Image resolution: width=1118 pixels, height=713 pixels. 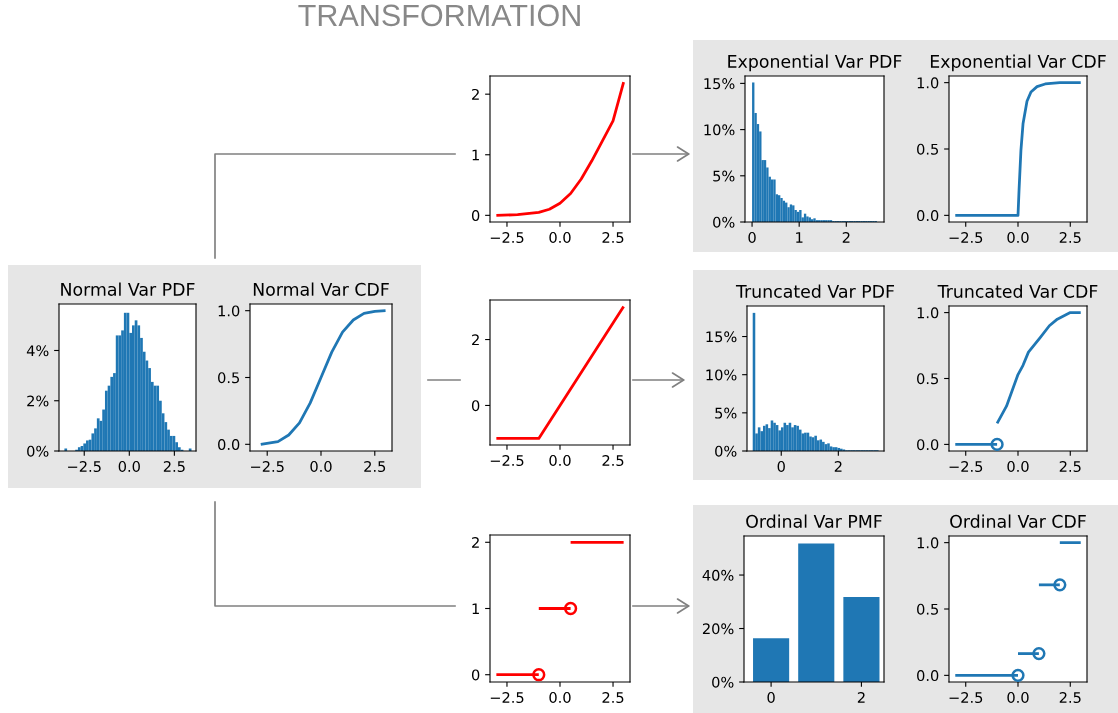 What do you see at coordinates (814, 521) in the screenshot?
I see `chart-title: Ordinal Var PMF` at bounding box center [814, 521].